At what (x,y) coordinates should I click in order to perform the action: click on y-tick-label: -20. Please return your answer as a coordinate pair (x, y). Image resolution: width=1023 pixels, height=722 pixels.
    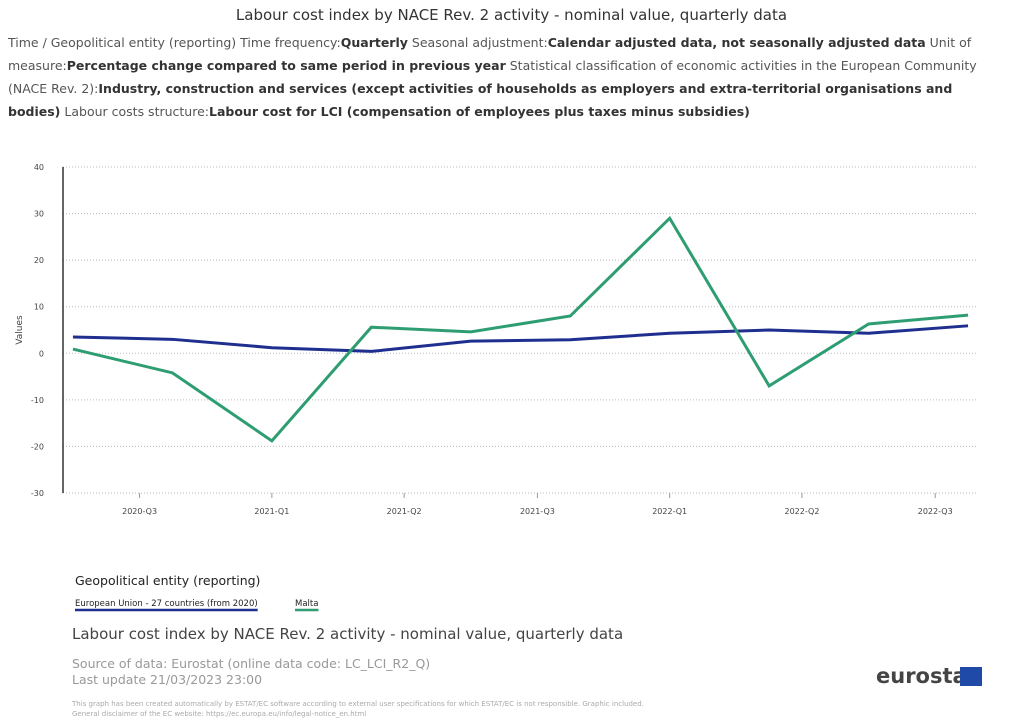
    Looking at the image, I should click on (37, 446).